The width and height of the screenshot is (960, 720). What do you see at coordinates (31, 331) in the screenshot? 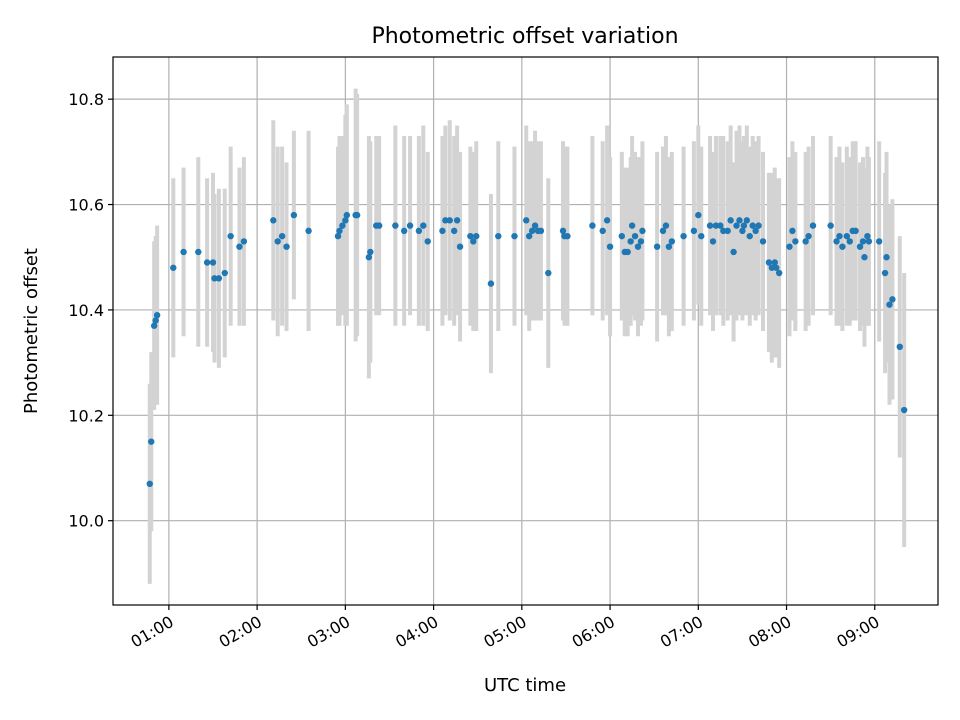
I see `y-axis-label: Photometric offset` at bounding box center [31, 331].